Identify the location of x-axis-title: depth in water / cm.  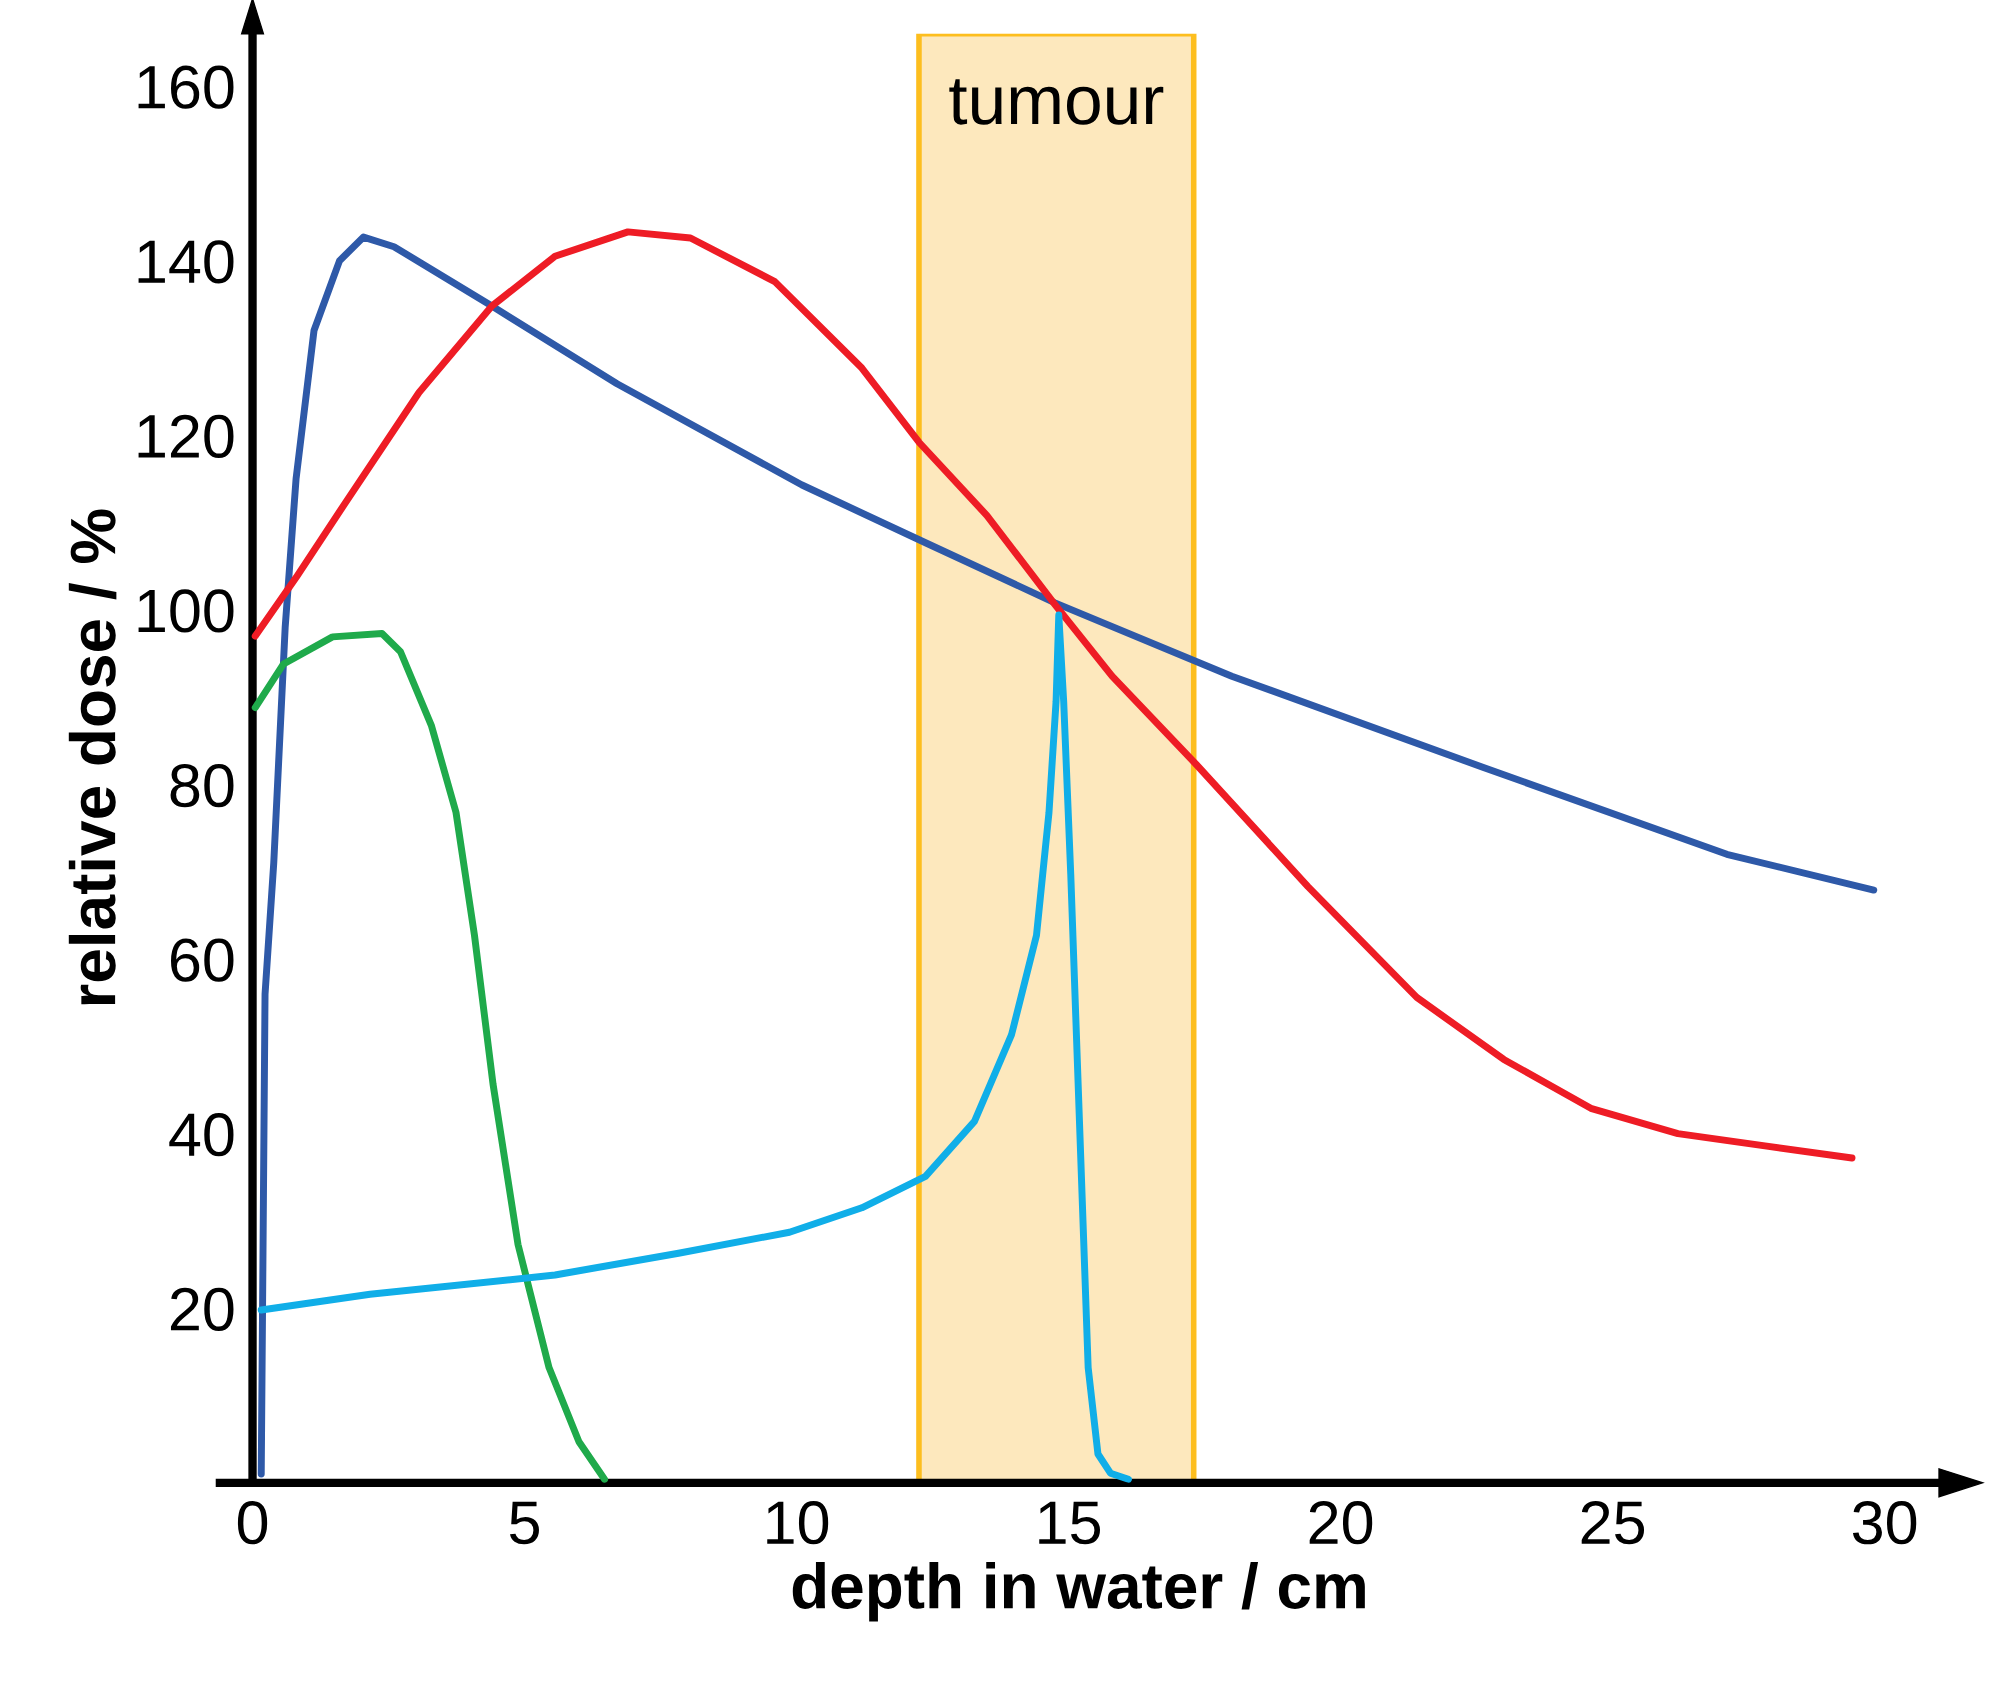
(1078, 1591).